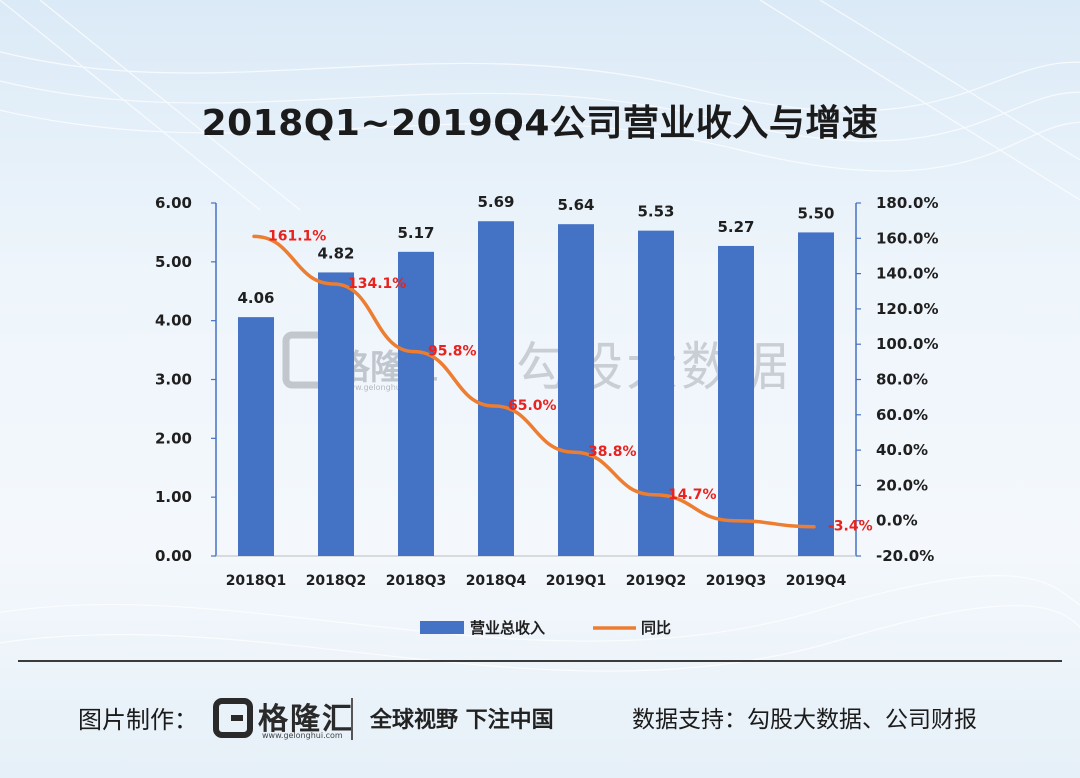 This screenshot has height=778, width=1080. What do you see at coordinates (655, 212) in the screenshot?
I see `bar-value-label: 5.53` at bounding box center [655, 212].